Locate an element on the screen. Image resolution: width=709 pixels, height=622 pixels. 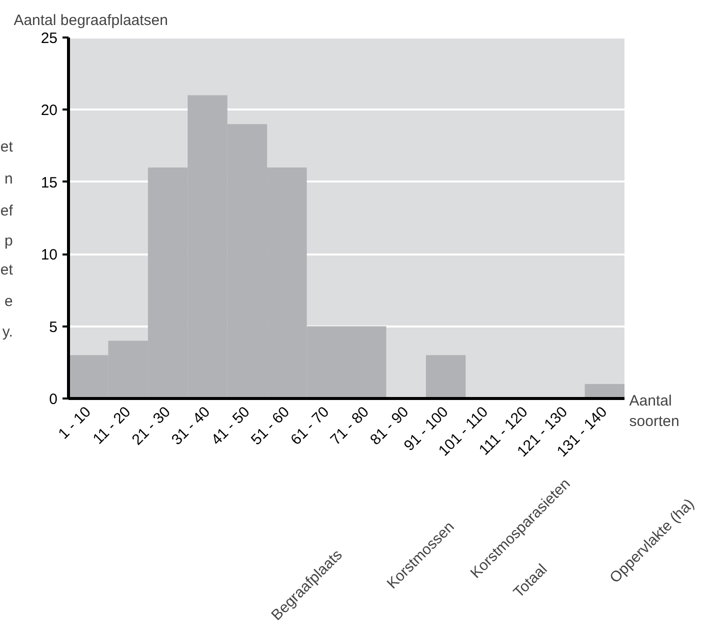
y-tick-label: 25 is located at coordinates (49, 38).